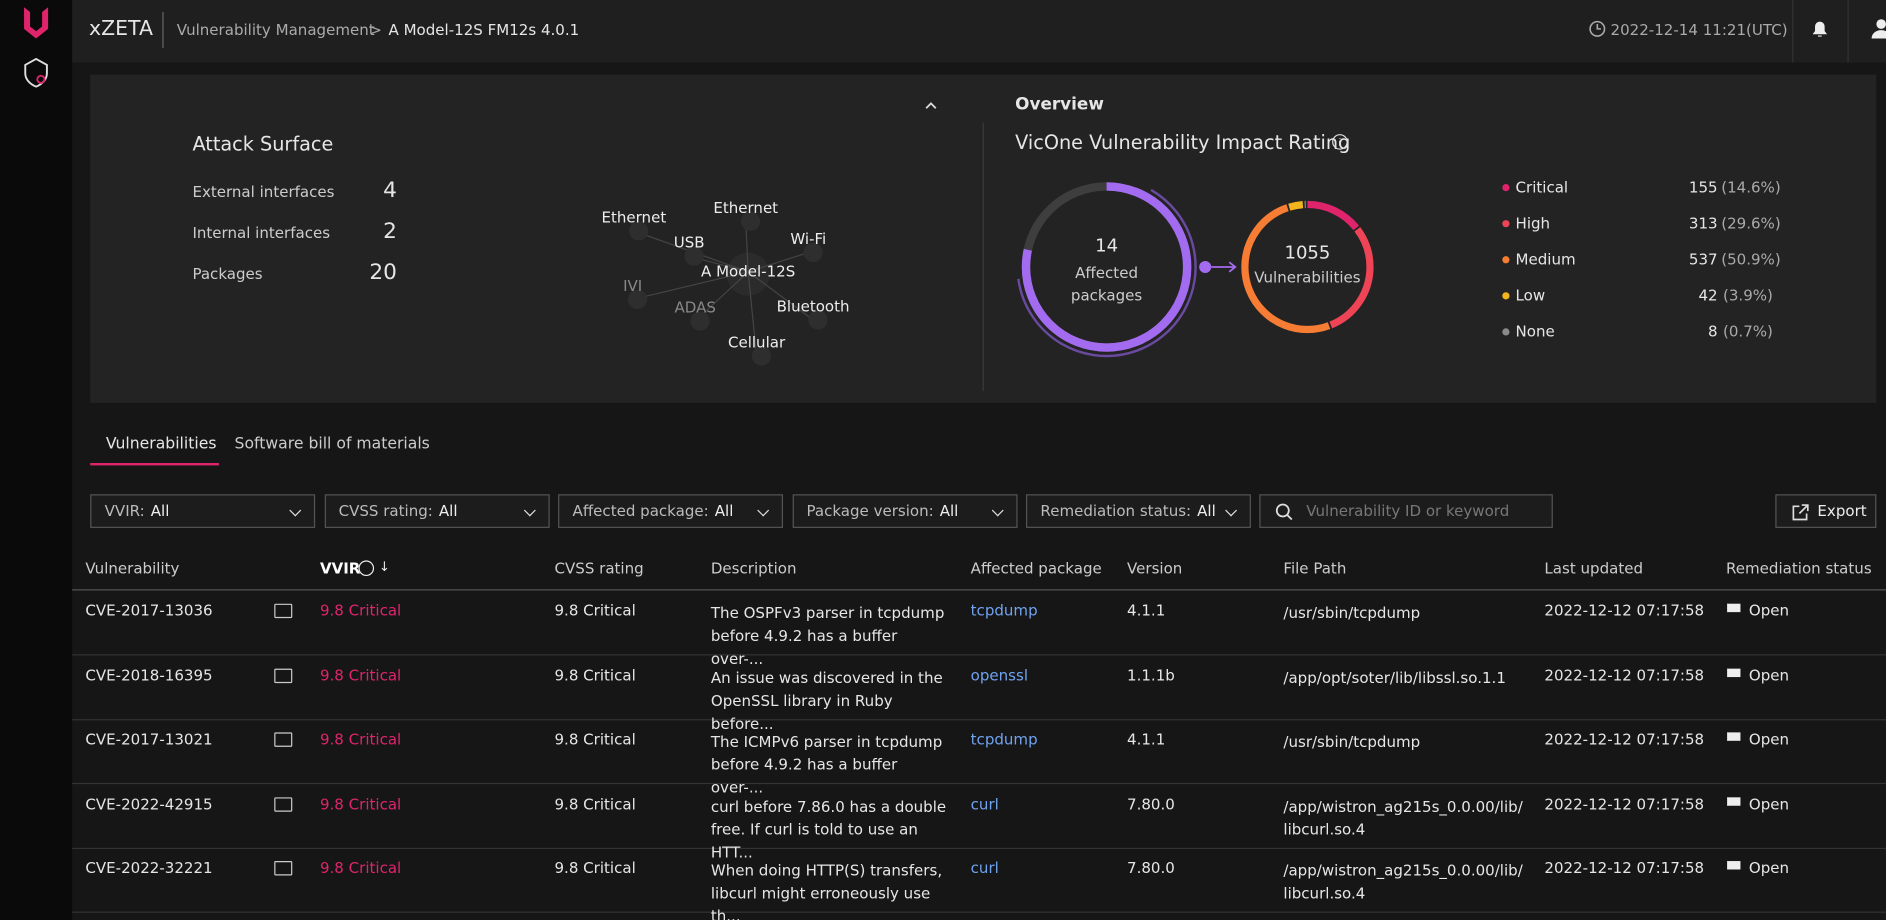 The width and height of the screenshot is (1886, 920). What do you see at coordinates (1352, 741) in the screenshot?
I see `cell: /usr/sbin/tcpdump` at bounding box center [1352, 741].